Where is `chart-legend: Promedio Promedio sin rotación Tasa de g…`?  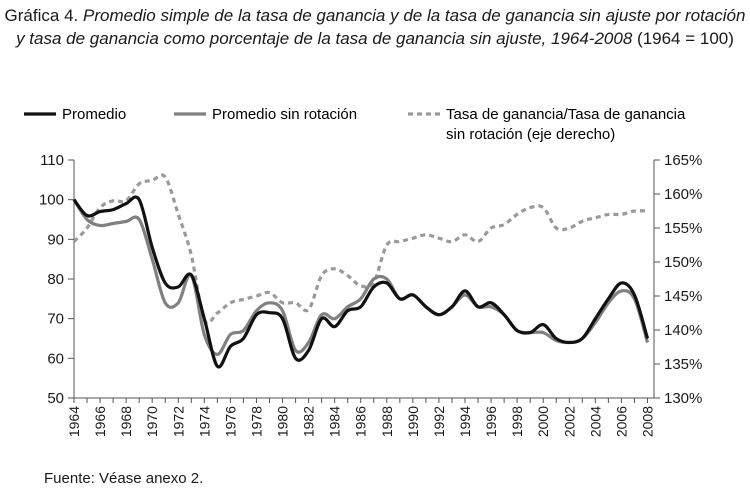
chart-legend: Promedio Promedio sin rotación Tasa de g… is located at coordinates (357, 124).